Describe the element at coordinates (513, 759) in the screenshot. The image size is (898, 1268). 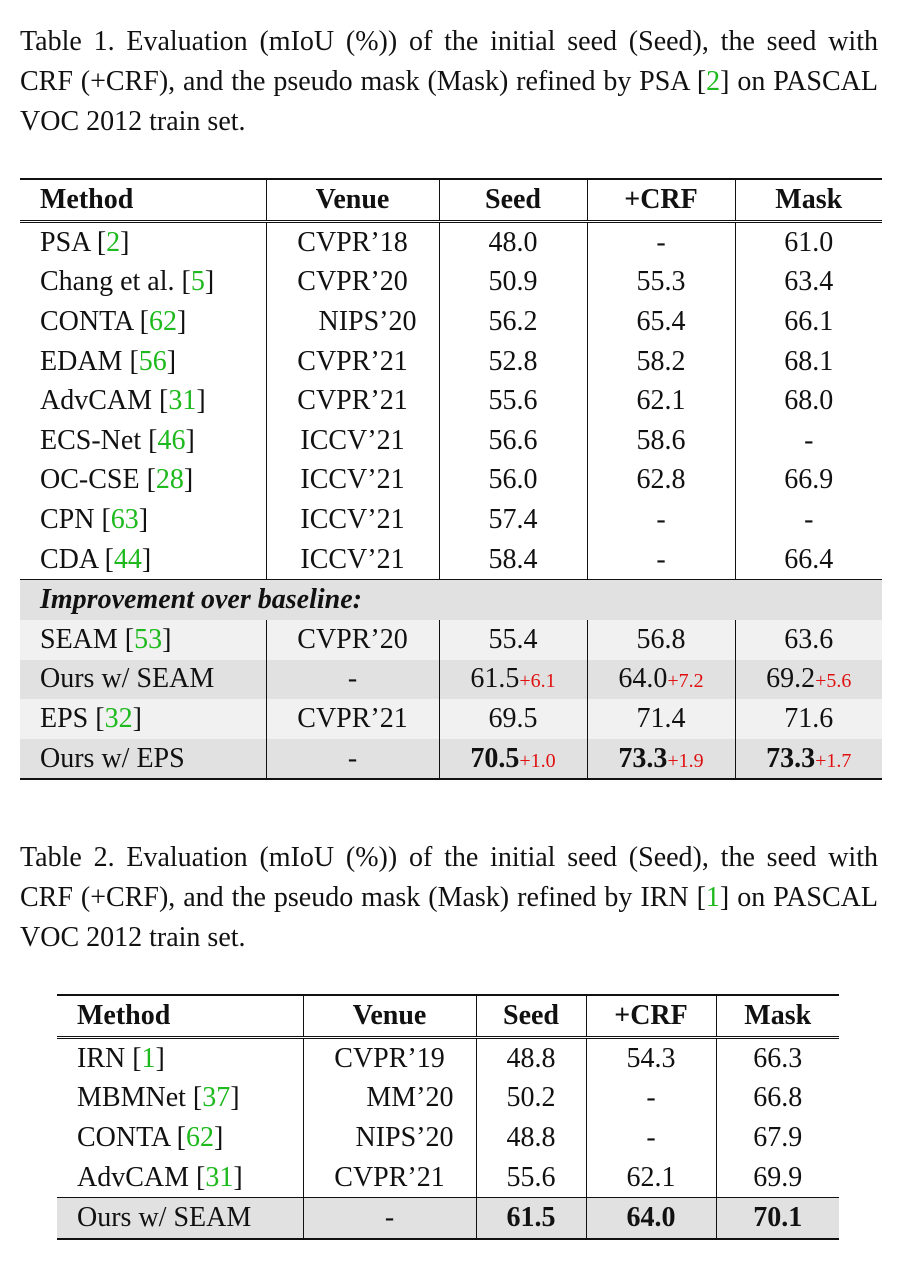
I see `seed-cell: 70.5+1.0` at that location.